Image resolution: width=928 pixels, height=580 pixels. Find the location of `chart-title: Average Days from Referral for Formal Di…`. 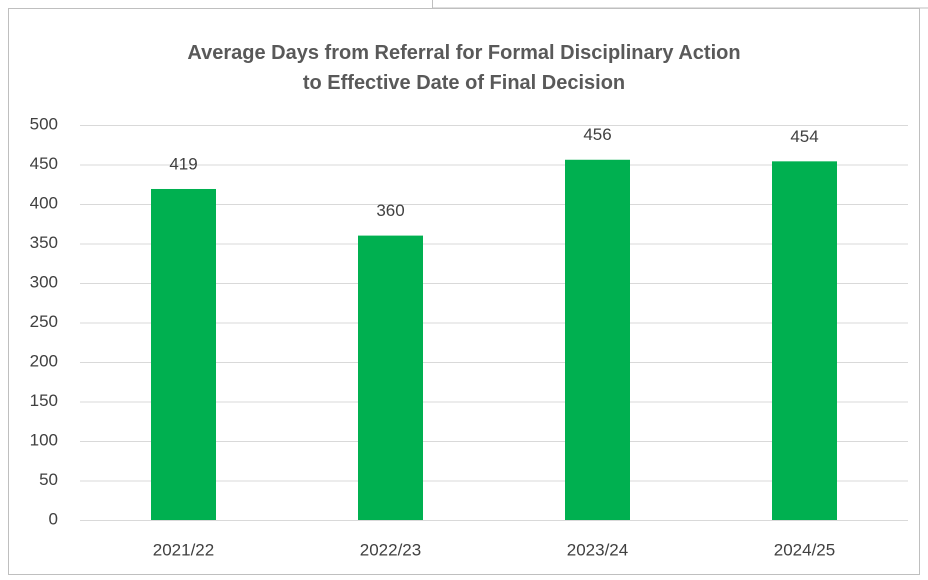

chart-title: Average Days from Referral for Formal Di… is located at coordinates (464, 68).